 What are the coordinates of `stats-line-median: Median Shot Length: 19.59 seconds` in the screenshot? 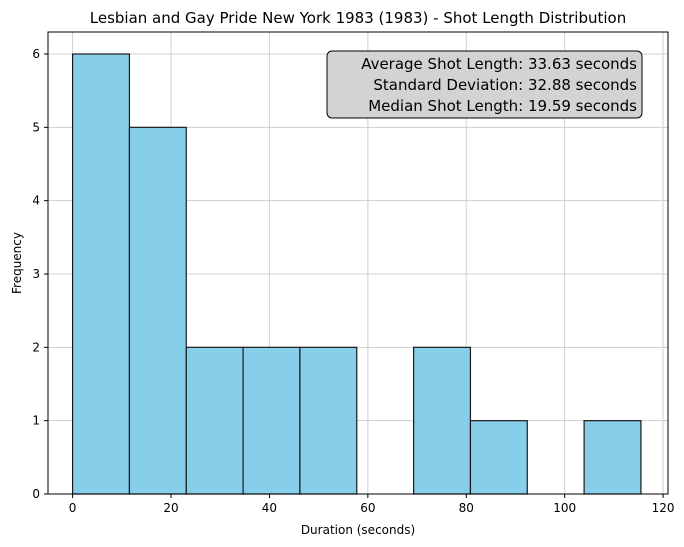 It's located at (502, 106).